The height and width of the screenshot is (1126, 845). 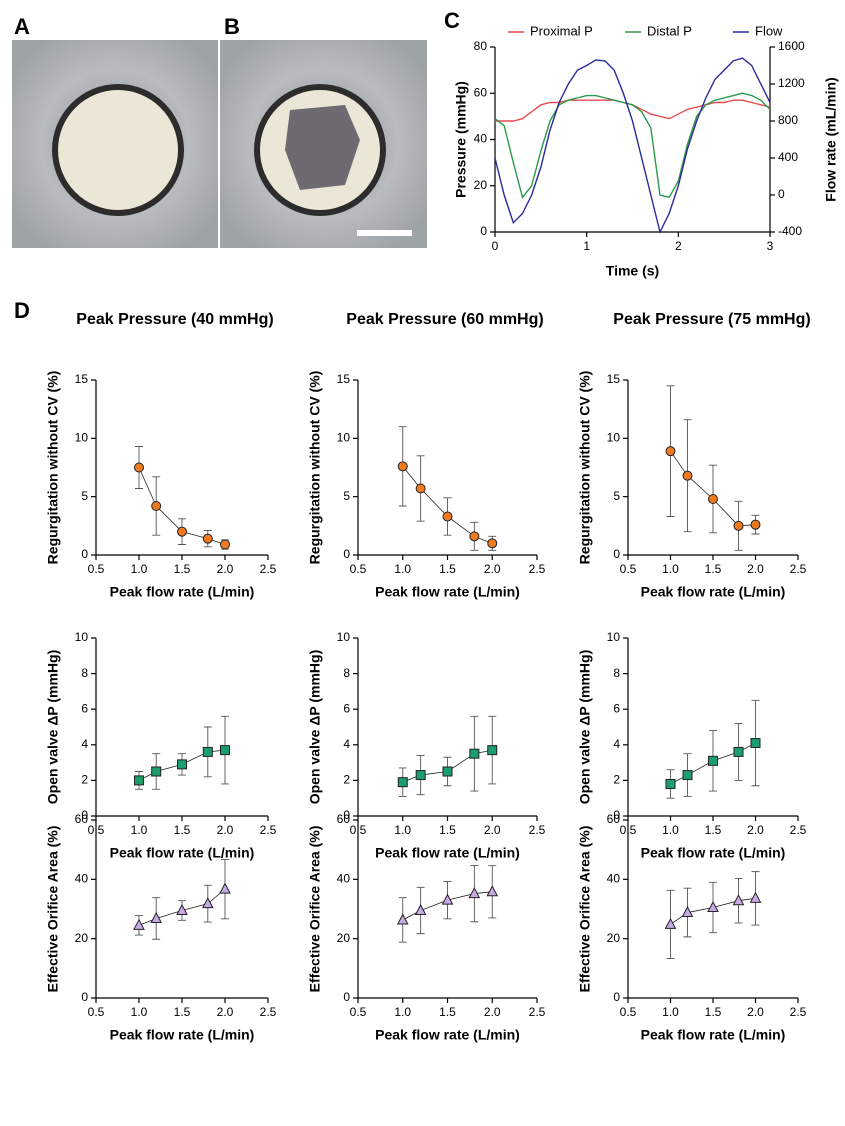 I want to click on y2-axis-label: Flow rate (mL/min), so click(x=831, y=139).